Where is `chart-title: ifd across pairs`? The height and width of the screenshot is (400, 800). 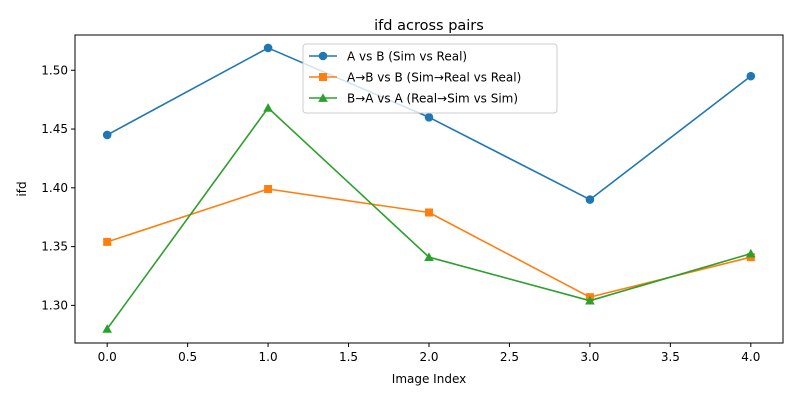
chart-title: ifd across pairs is located at coordinates (429, 26).